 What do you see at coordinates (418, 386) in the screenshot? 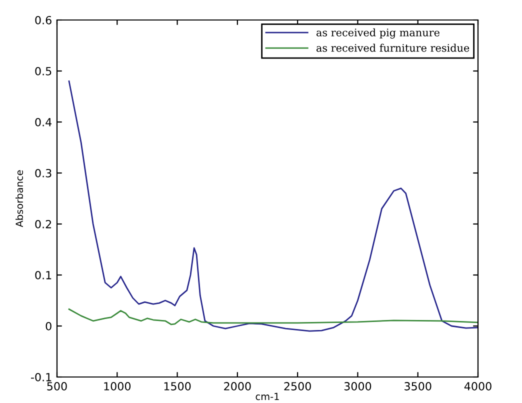
I see `x-tick-label: 3500` at bounding box center [418, 386].